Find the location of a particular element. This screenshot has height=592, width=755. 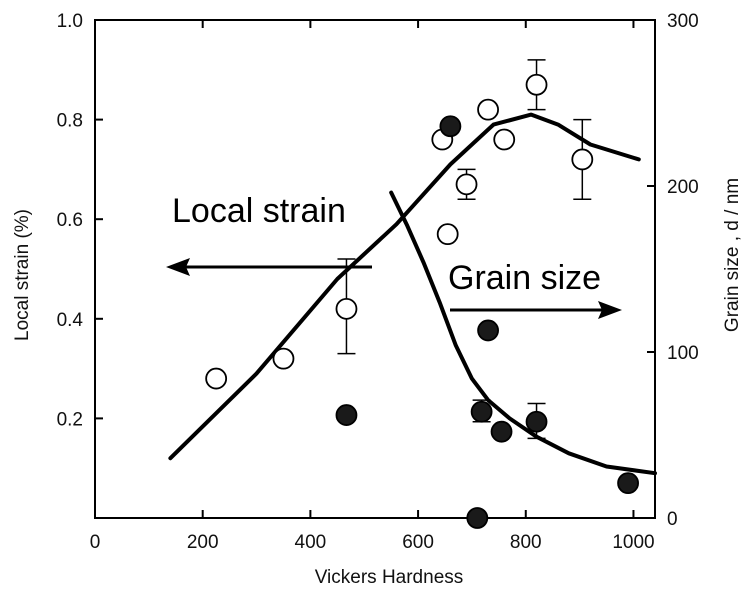

x-tick-label: 800 is located at coordinates (526, 542).